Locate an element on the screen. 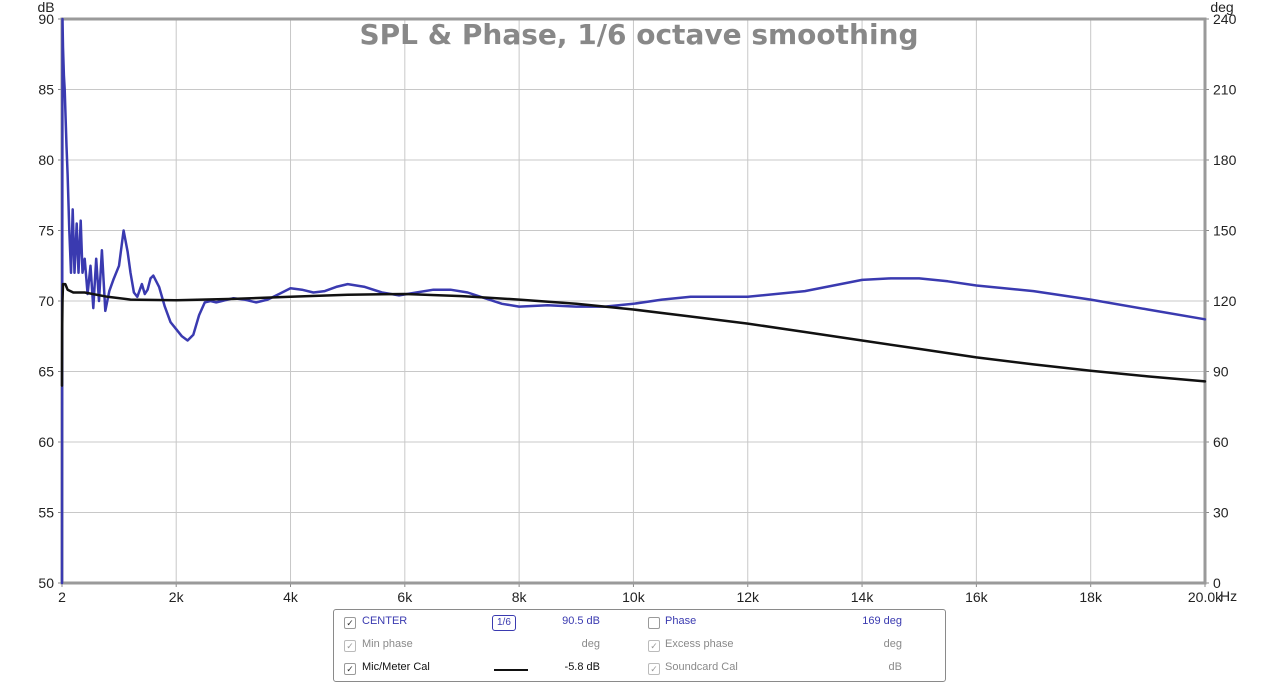 Image resolution: width=1280 pixels, height=683 pixels. mic-cal-line-swatch is located at coordinates (511, 670).